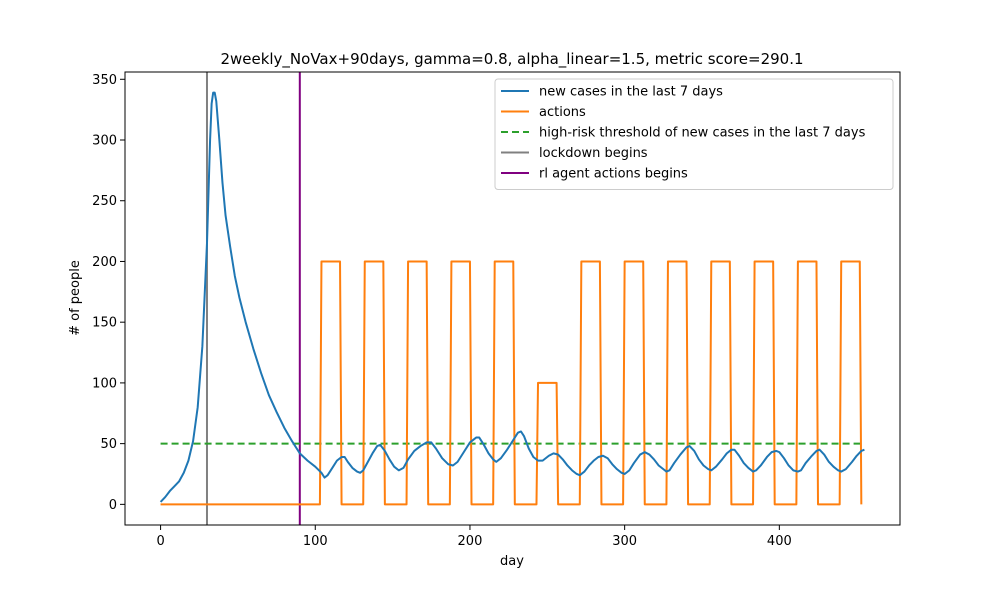 Image resolution: width=1000 pixels, height=600 pixels. Describe the element at coordinates (624, 541) in the screenshot. I see `x-tick-label: 300` at that location.